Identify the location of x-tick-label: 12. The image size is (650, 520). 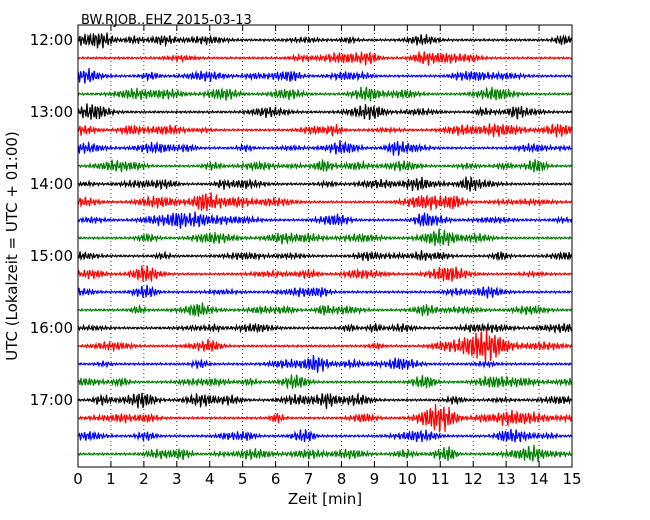
(473, 479).